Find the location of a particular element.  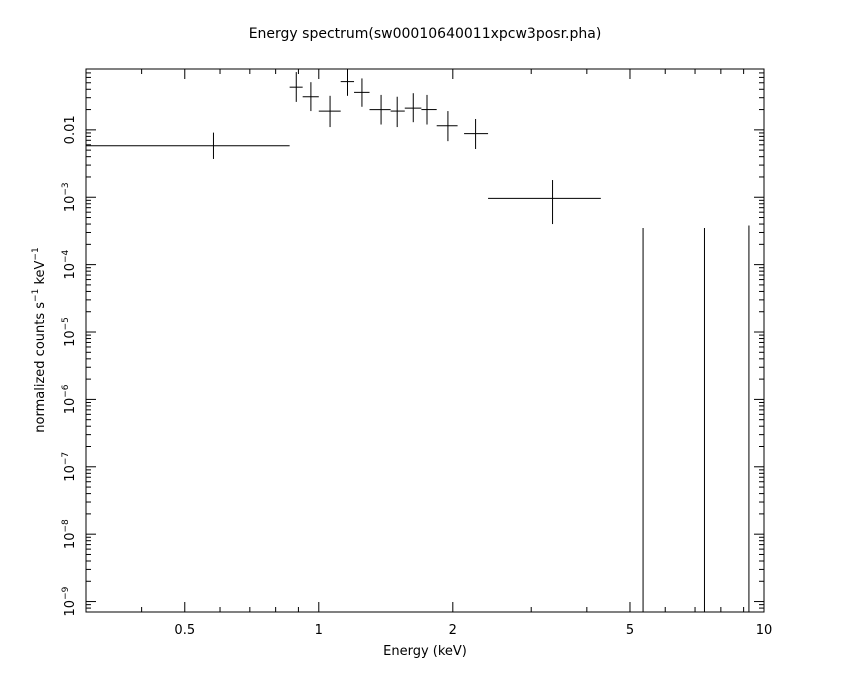

y-tick-label: 10−9 is located at coordinates (69, 601).